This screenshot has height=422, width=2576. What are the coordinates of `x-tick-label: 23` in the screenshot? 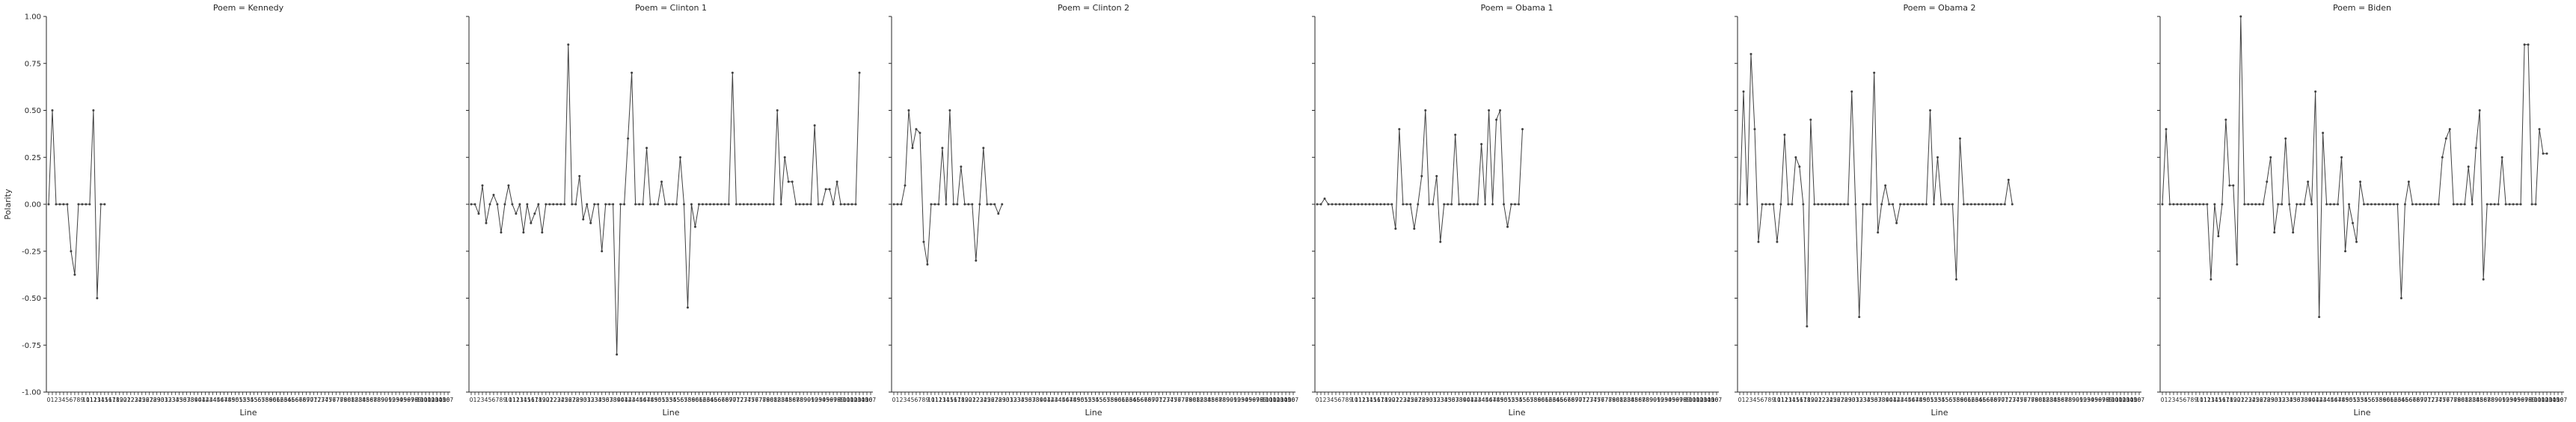 It's located at (980, 400).